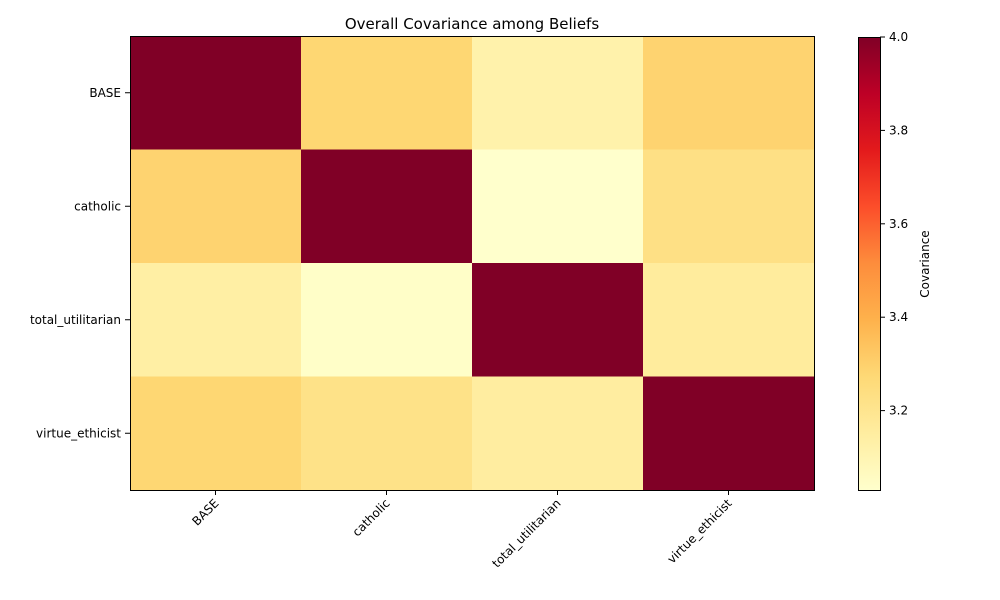  What do you see at coordinates (898, 224) in the screenshot?
I see `colorbar-tick-label: 3.6` at bounding box center [898, 224].